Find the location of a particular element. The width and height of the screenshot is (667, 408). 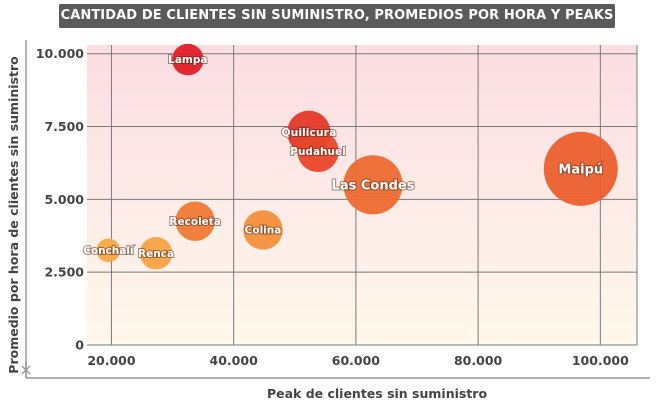

bubble-label: Conchalí is located at coordinates (109, 251).